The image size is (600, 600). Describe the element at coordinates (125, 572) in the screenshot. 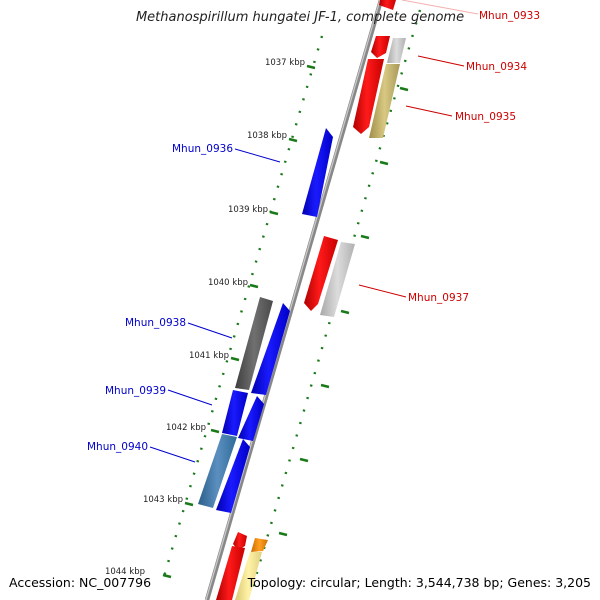

I see `scale-label-1044: 1044 kbp` at that location.